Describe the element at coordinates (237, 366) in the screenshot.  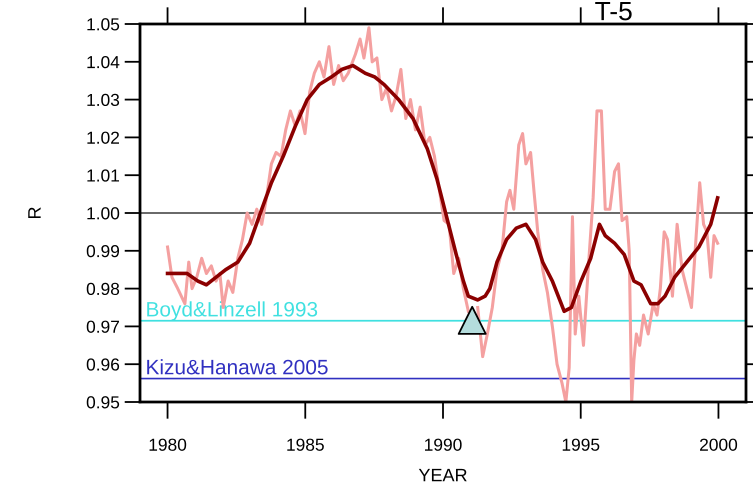
I see `ref-line-label: Kizu&Hanawa 2005` at that location.